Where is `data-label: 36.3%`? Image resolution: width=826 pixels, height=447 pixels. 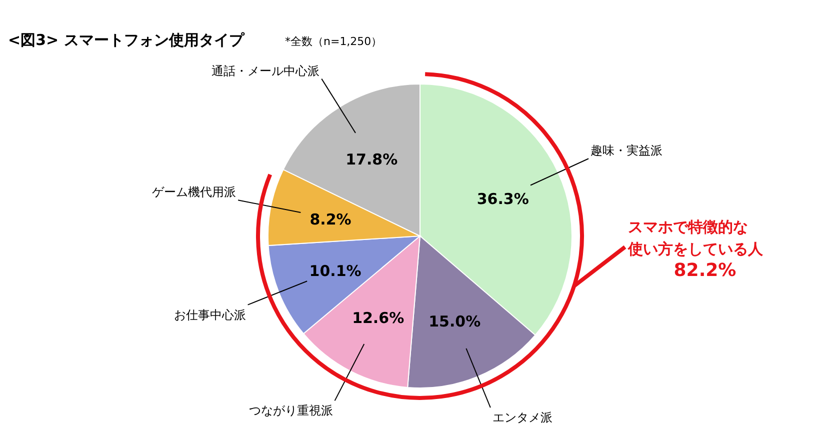
data-label: 36.3% is located at coordinates (502, 199).